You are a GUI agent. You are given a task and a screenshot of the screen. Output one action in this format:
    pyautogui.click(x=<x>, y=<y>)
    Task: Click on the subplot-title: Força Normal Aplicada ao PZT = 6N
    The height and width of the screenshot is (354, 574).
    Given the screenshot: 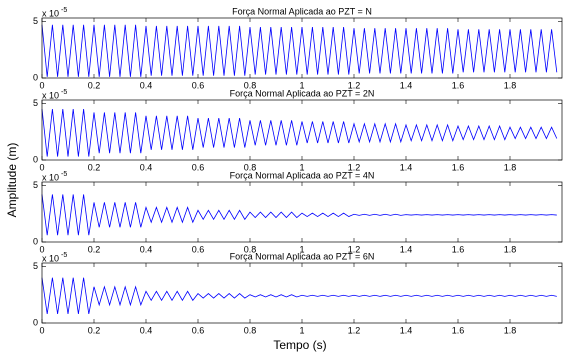 What is the action you would take?
    pyautogui.click(x=302, y=256)
    